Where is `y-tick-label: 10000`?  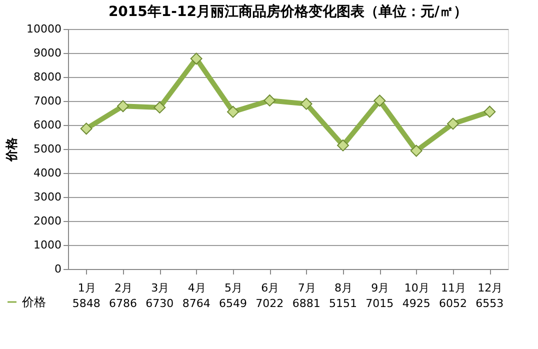 y-tick-label: 10000 is located at coordinates (44, 29).